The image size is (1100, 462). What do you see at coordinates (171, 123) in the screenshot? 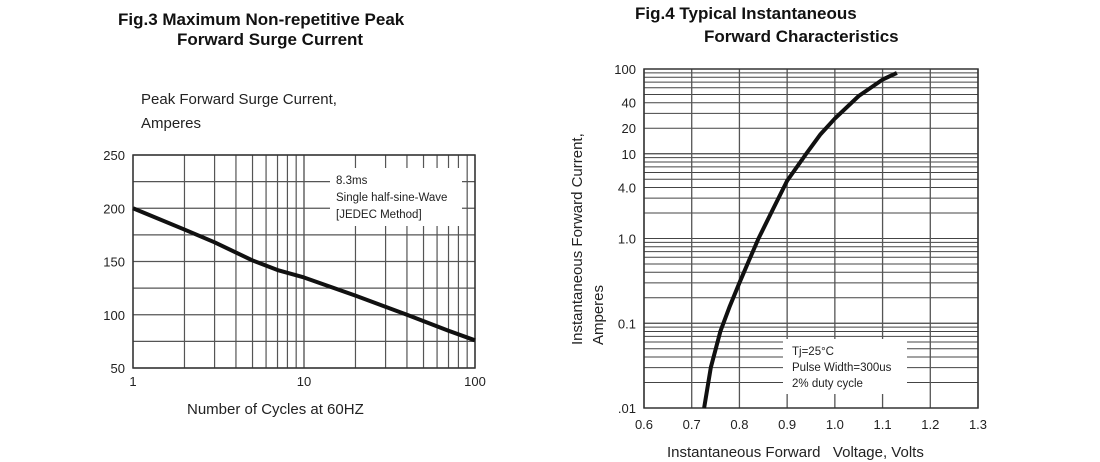
I see `fig3-ylabel-line2: Amperes` at bounding box center [171, 123].